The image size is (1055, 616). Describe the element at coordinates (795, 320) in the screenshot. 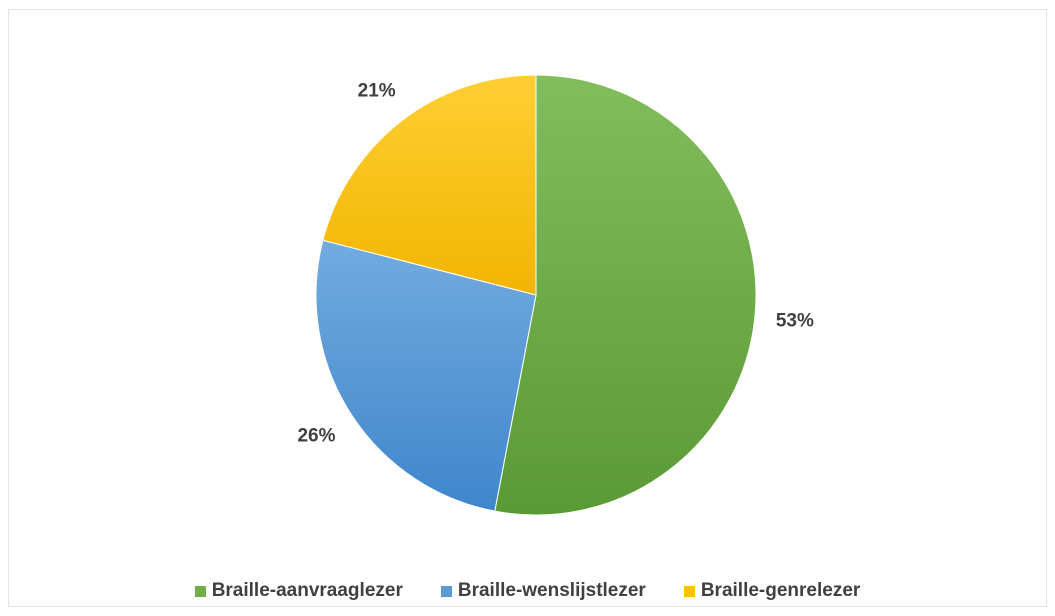

I see `data-label-aanvraaglezer: 53%` at that location.